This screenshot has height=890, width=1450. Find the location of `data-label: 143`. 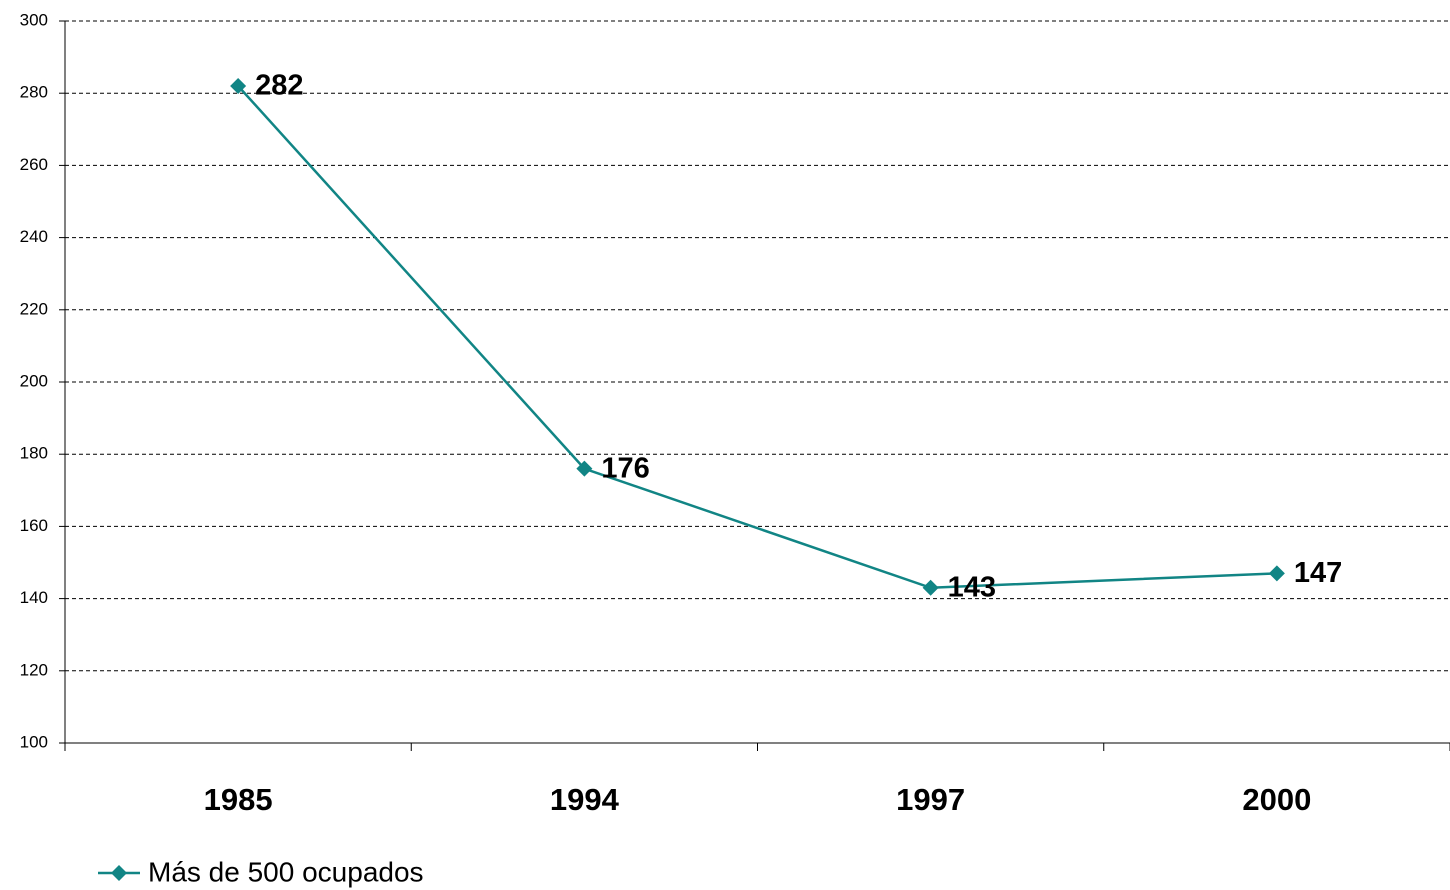

data-label: 143 is located at coordinates (972, 587).